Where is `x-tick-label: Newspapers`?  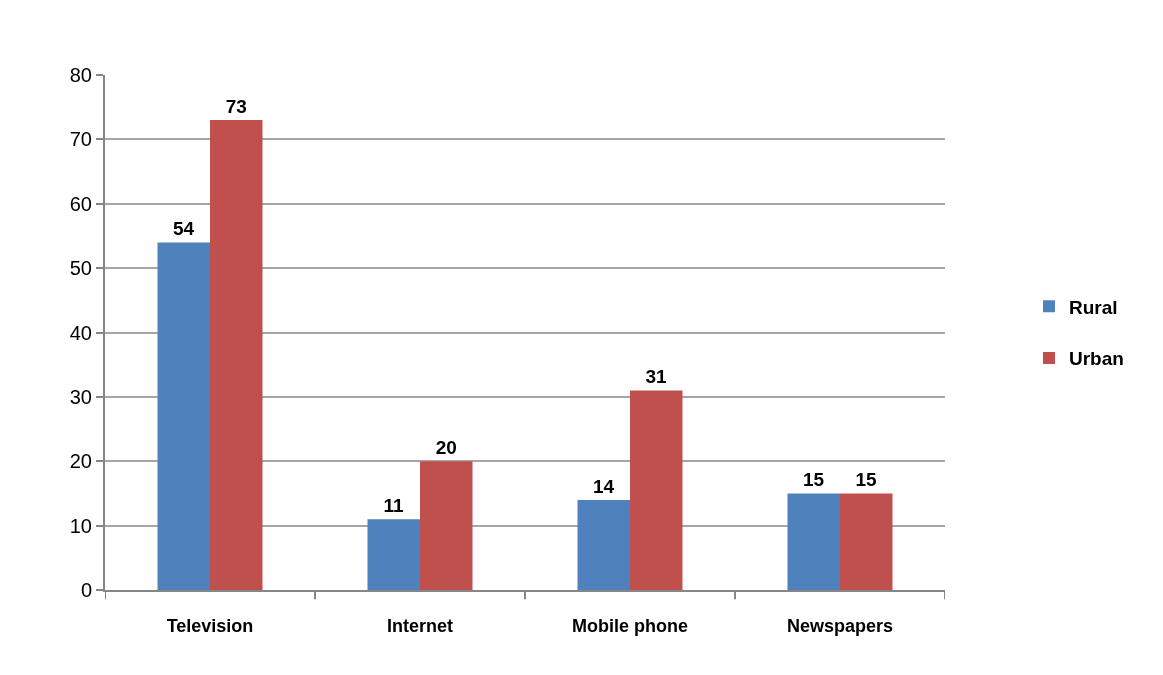 x-tick-label: Newspapers is located at coordinates (840, 625).